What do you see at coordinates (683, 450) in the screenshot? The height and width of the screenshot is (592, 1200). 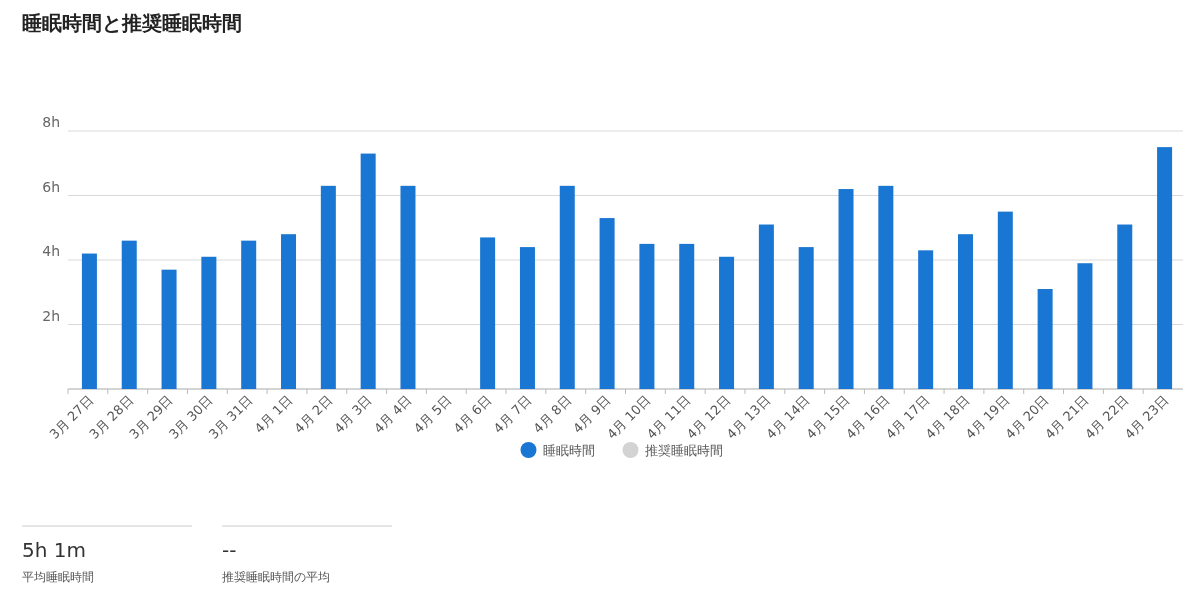 I see `legend-label: 推奨睡眠時間` at bounding box center [683, 450].